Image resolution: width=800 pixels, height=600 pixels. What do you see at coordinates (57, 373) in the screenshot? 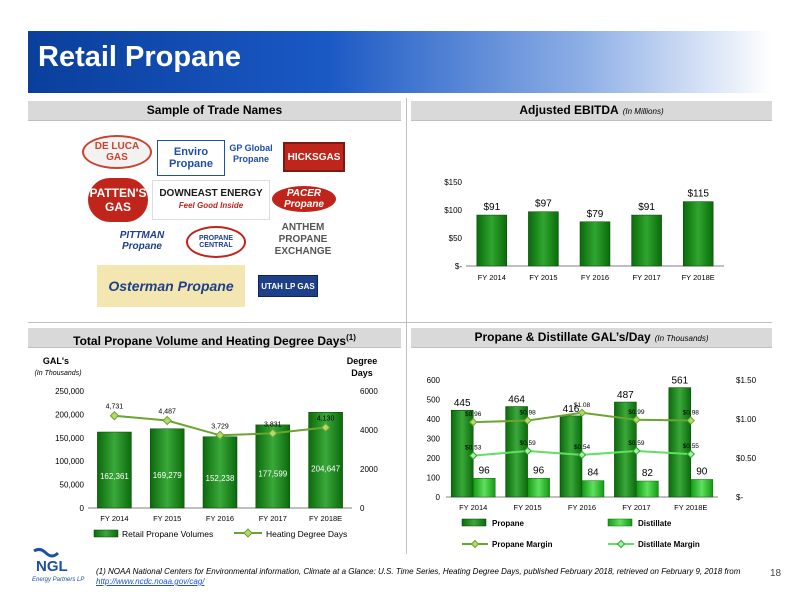
I see `y-axis-label-left-sub: (In Thousands)` at bounding box center [57, 373].